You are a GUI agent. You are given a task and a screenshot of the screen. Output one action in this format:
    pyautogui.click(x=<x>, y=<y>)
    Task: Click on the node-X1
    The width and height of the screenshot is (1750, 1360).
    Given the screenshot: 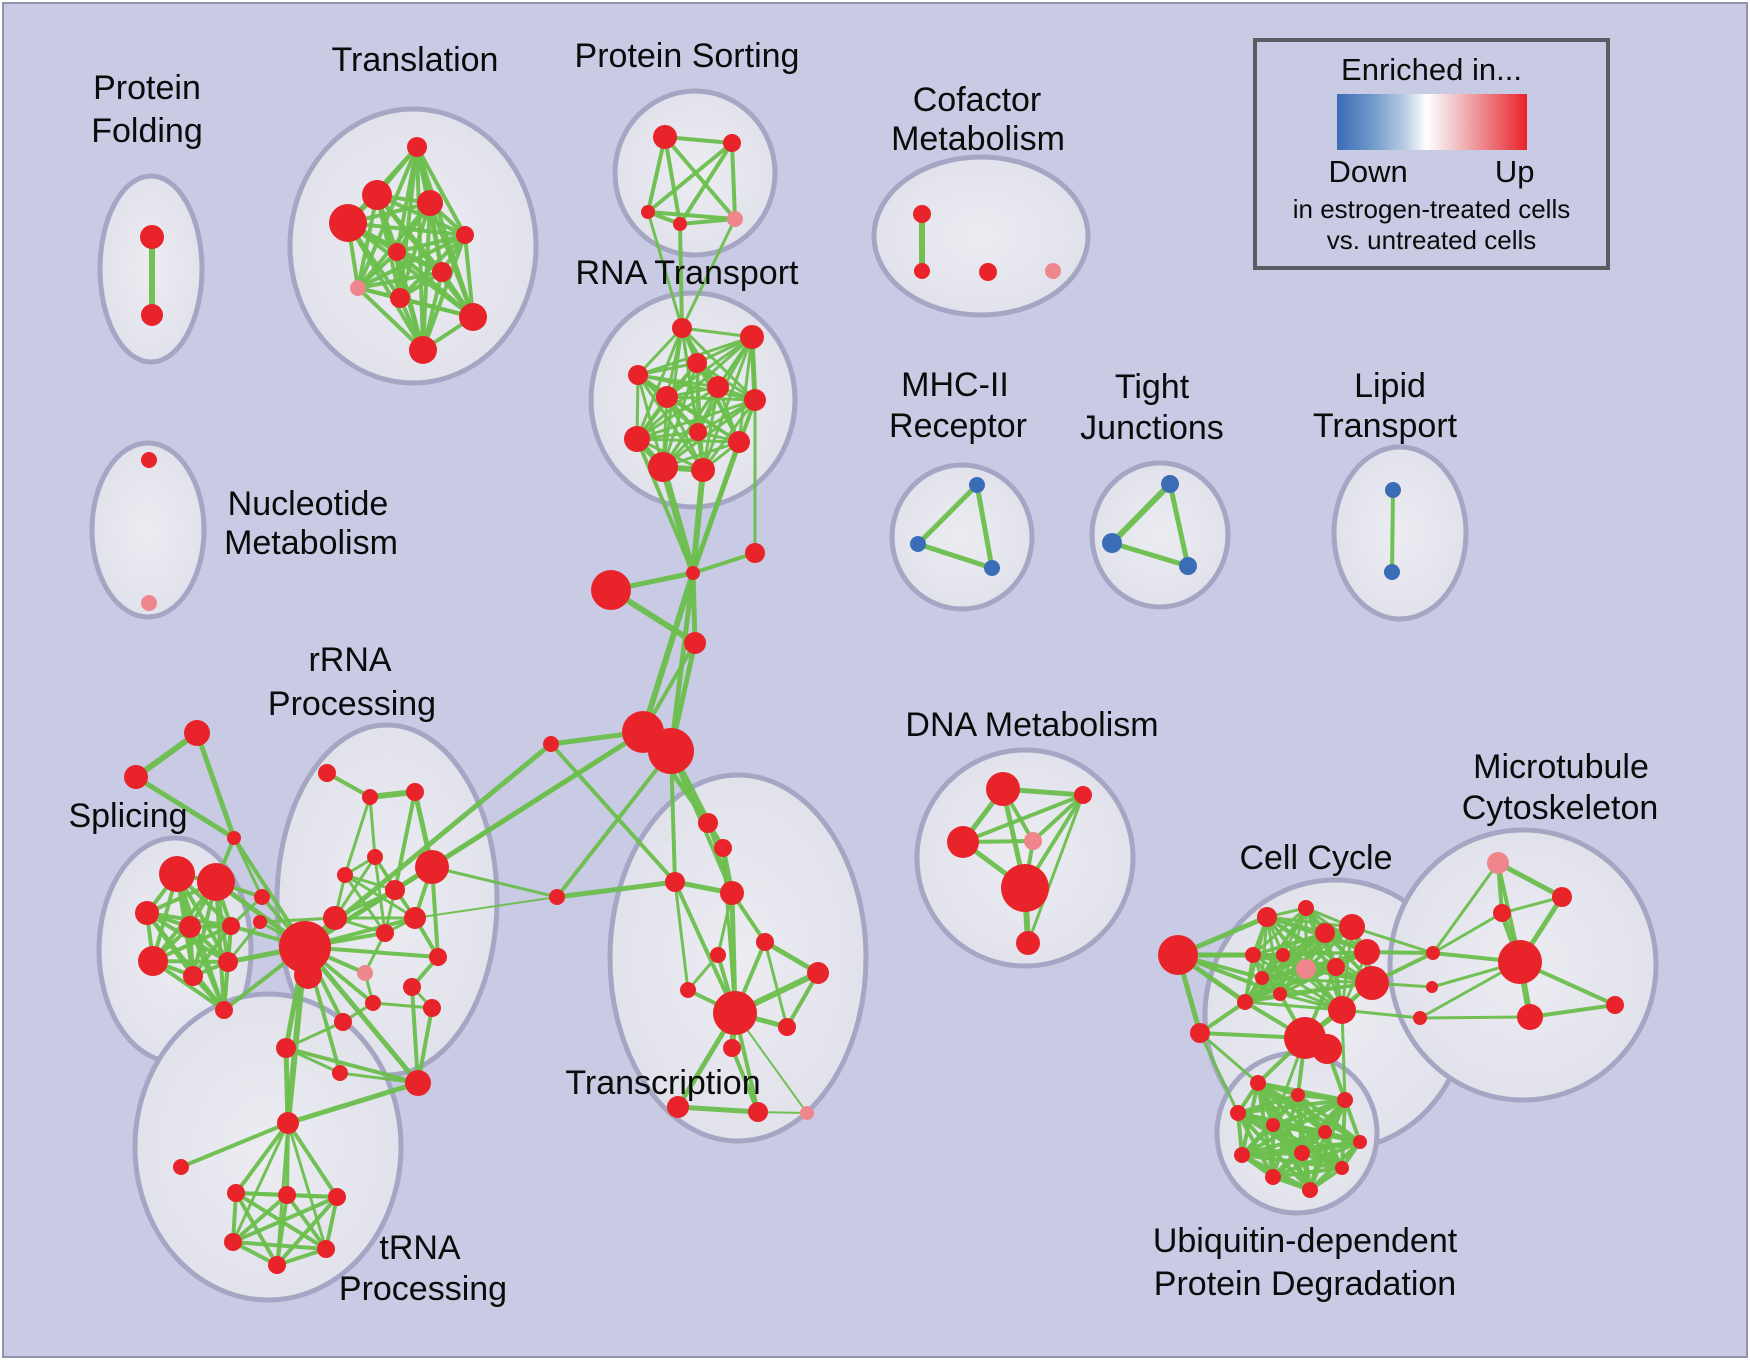 What is the action you would take?
    pyautogui.click(x=708, y=823)
    